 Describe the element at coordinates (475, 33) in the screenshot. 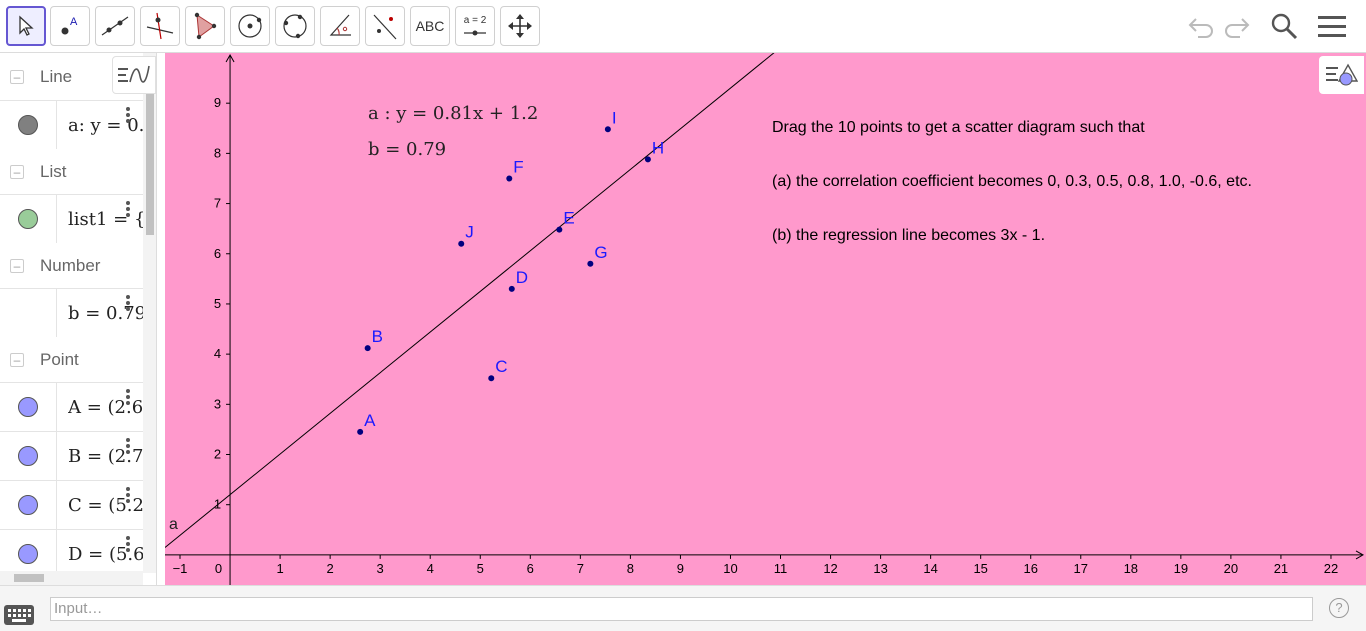

I see `slider-icon` at that location.